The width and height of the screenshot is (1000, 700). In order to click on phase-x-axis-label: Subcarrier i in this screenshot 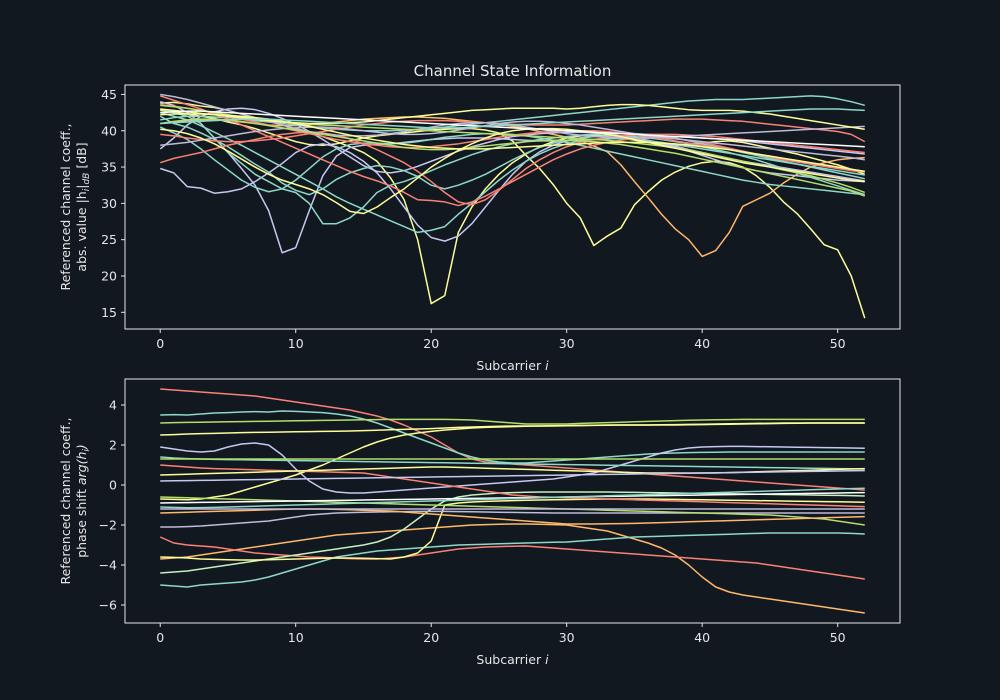, I will do `click(512, 659)`.